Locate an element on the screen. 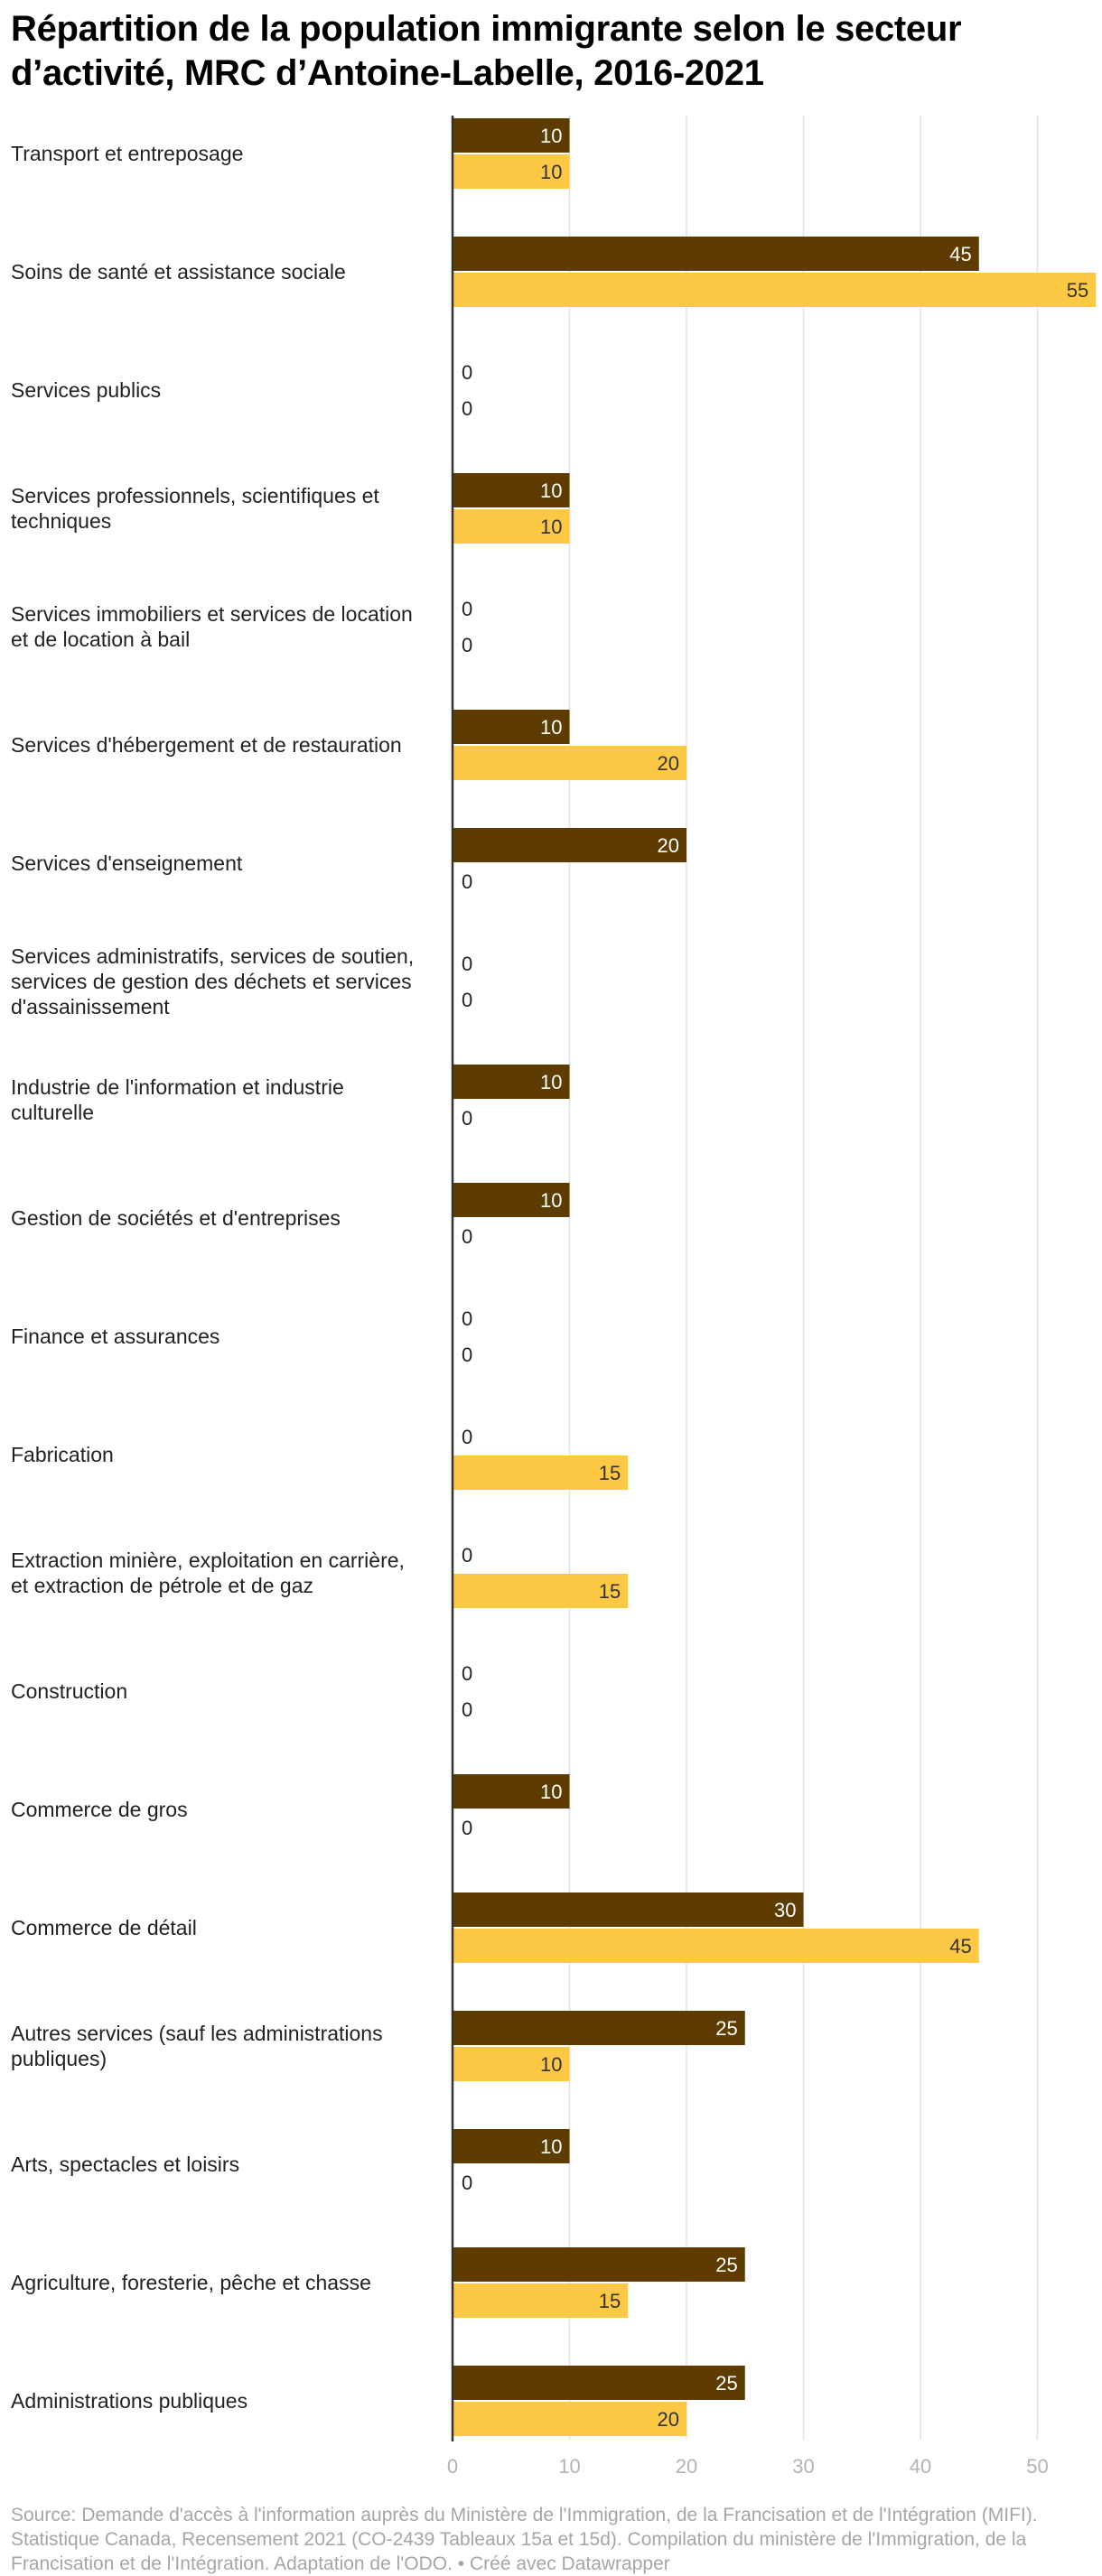  category-label: Finance et assurances is located at coordinates (115, 1336).